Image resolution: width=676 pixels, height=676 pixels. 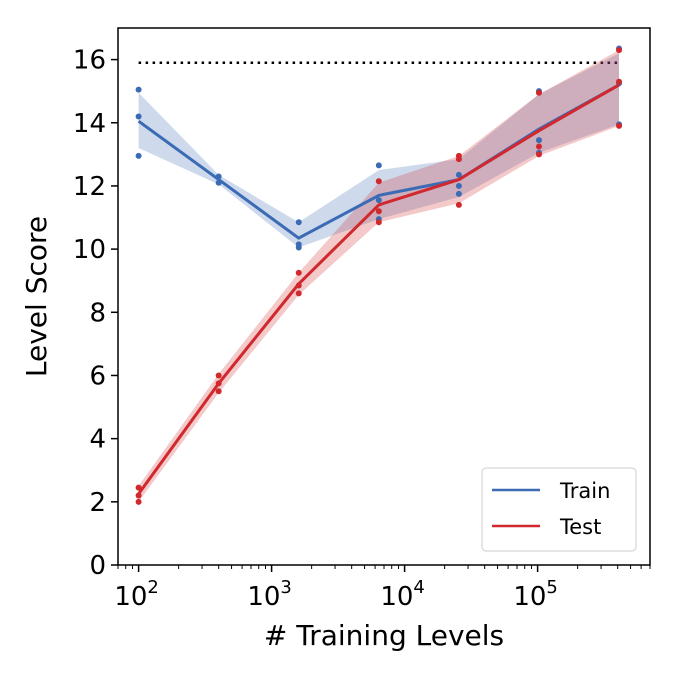 I want to click on y-axis-title: Level Score, so click(x=36, y=296).